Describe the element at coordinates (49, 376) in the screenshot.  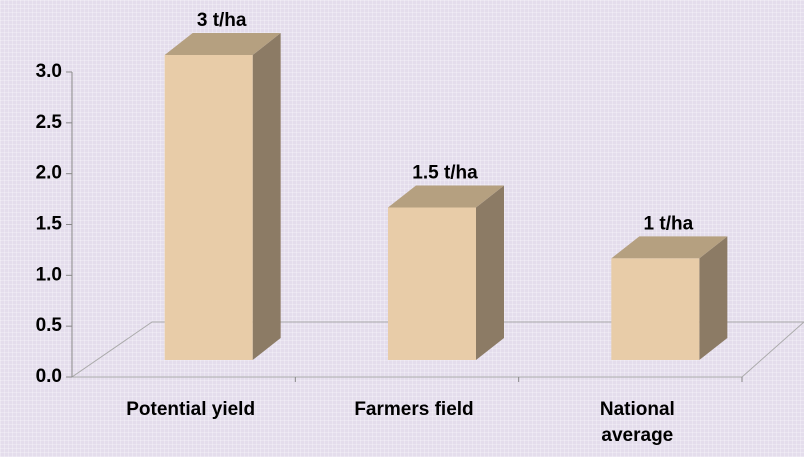
I see `y-tick-label: 0.0` at that location.